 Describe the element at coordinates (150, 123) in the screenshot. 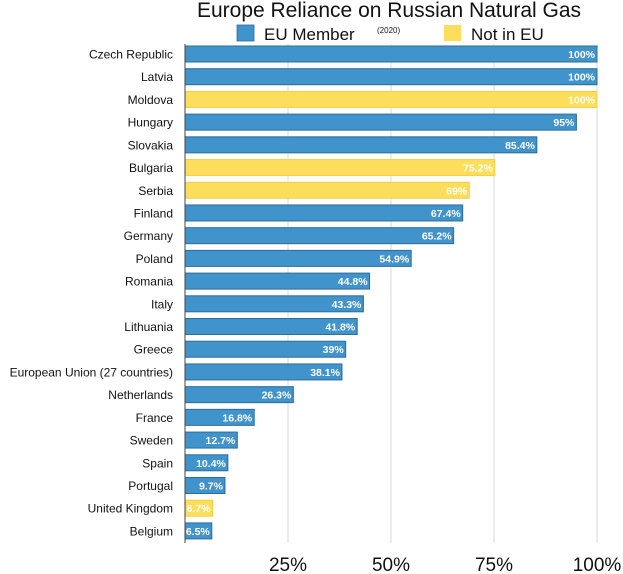

I see `category-label: Hungary` at that location.